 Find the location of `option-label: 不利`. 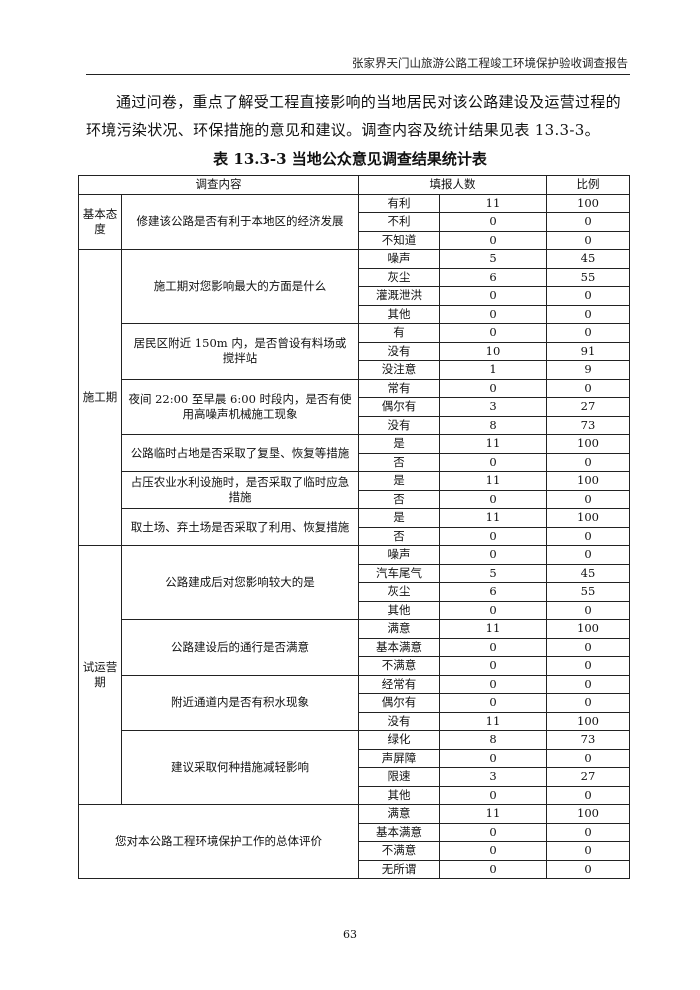

option-label: 不利 is located at coordinates (399, 222).